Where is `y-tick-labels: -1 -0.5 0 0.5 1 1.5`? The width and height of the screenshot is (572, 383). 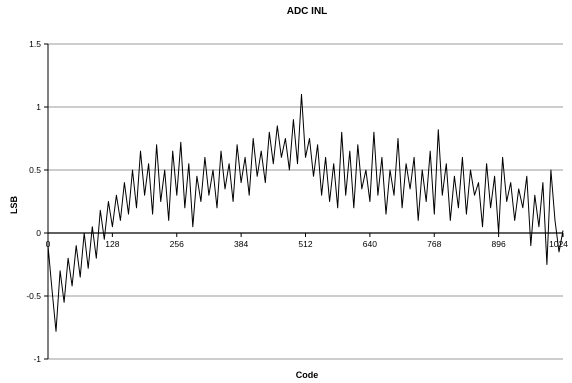
y-tick-labels: -1 -0.5 0 0.5 1 1.5 is located at coordinates (33, 201).